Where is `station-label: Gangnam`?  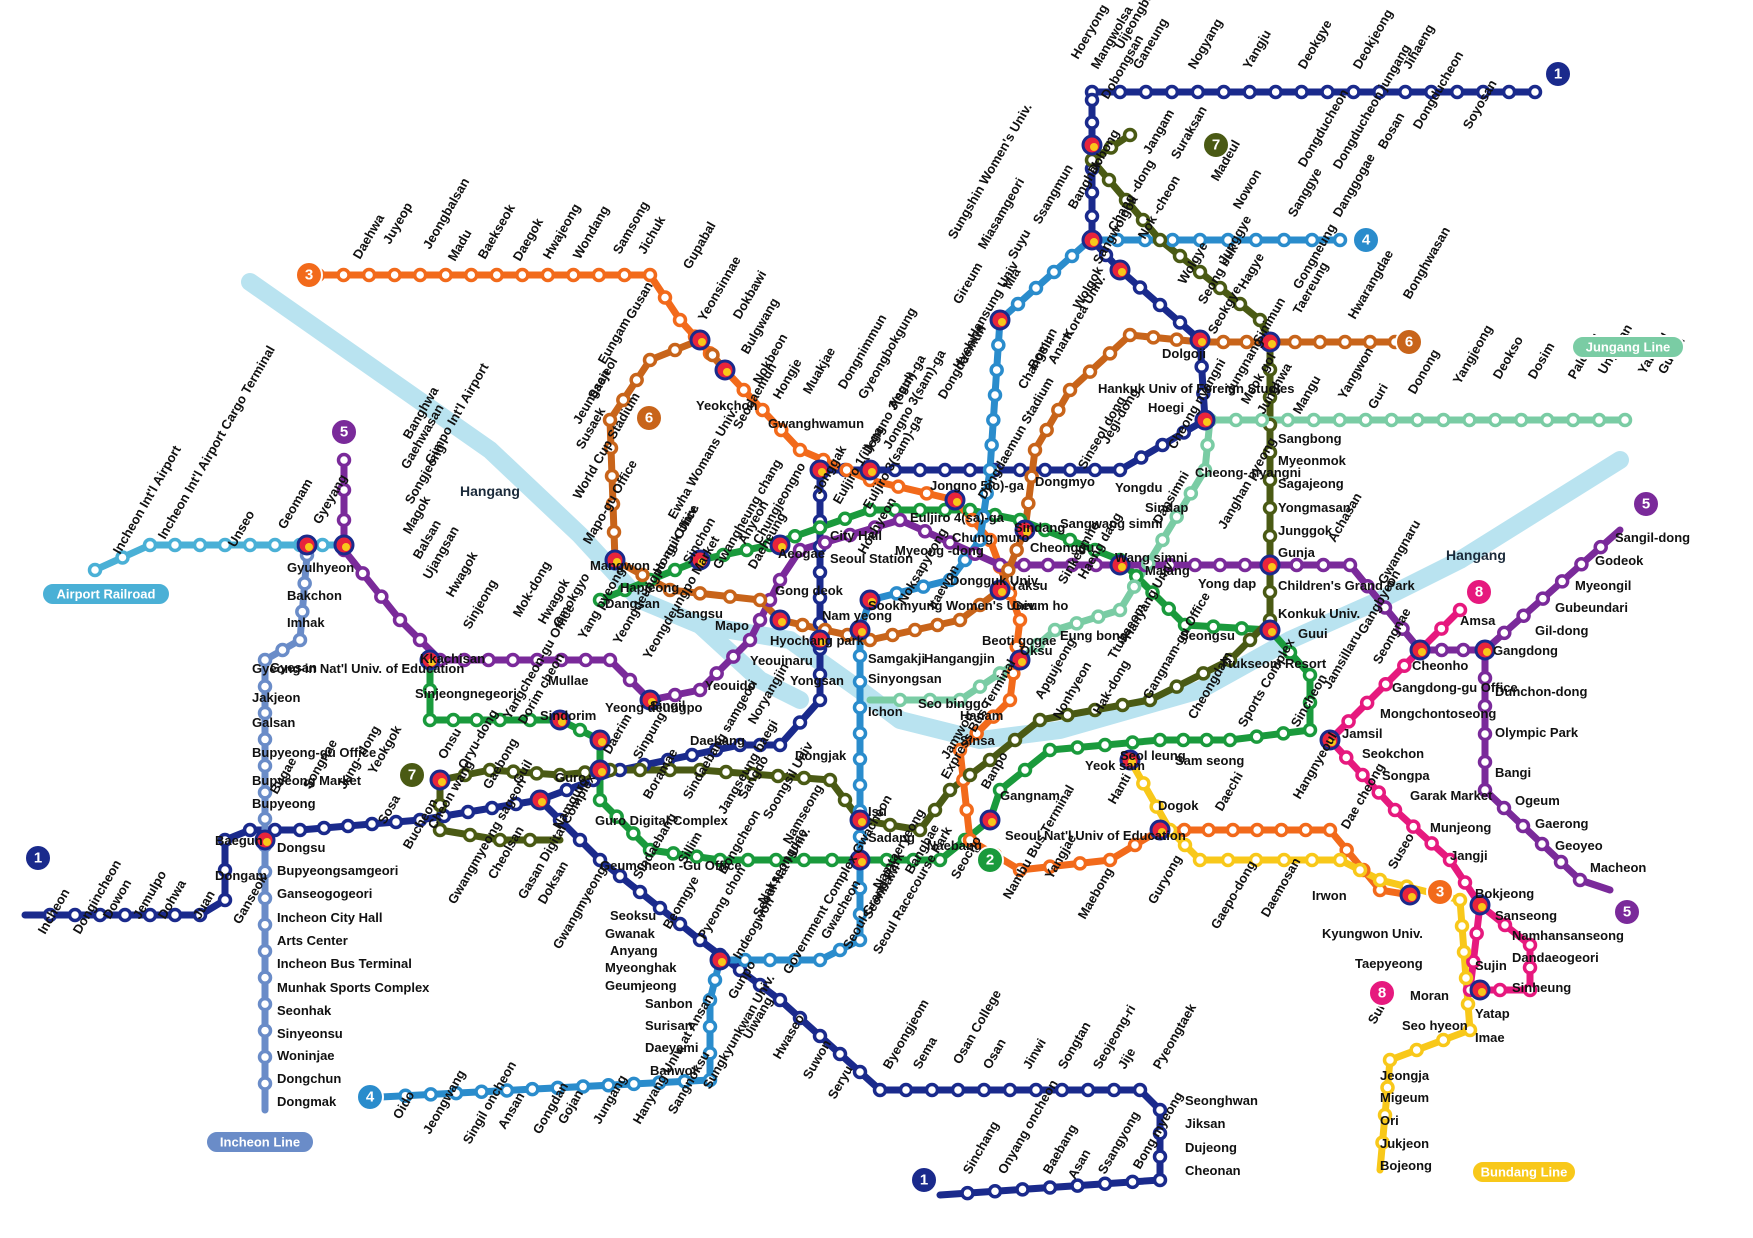 station-label: Gangnam is located at coordinates (1030, 795).